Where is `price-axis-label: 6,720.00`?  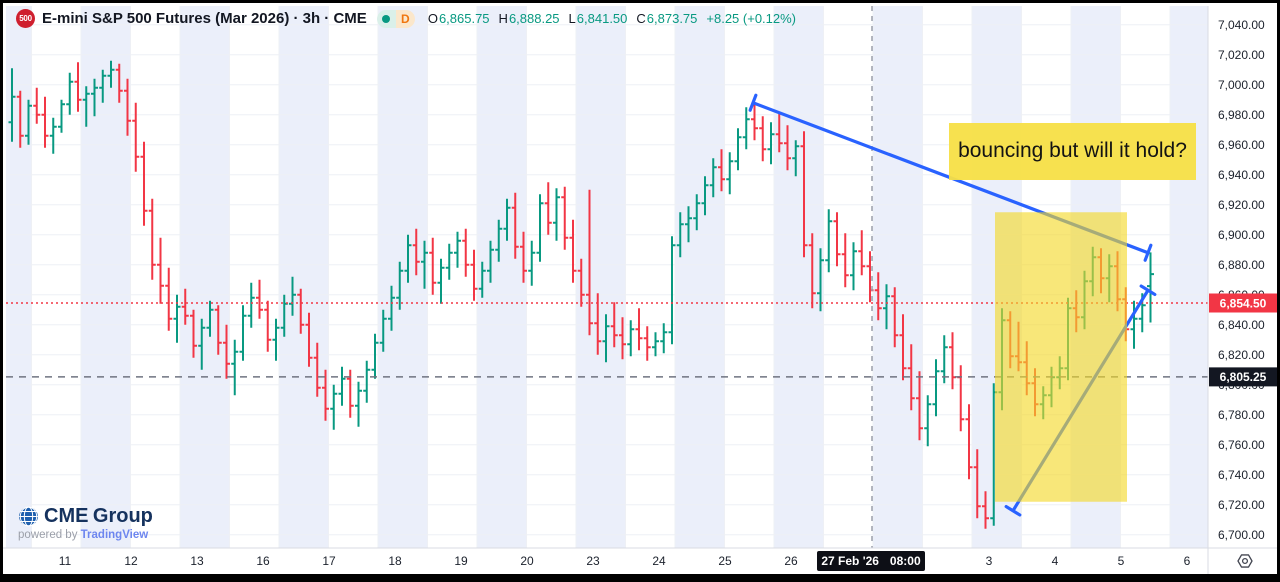
price-axis-label: 6,720.00 is located at coordinates (1241, 505).